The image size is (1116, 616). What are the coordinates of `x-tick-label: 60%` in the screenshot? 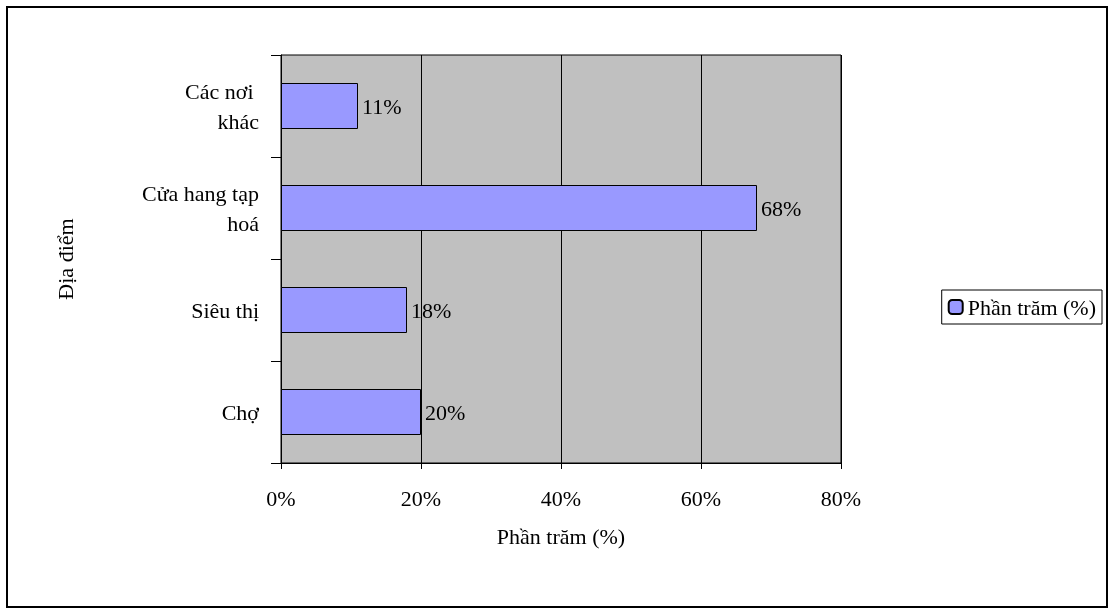 It's located at (701, 498).